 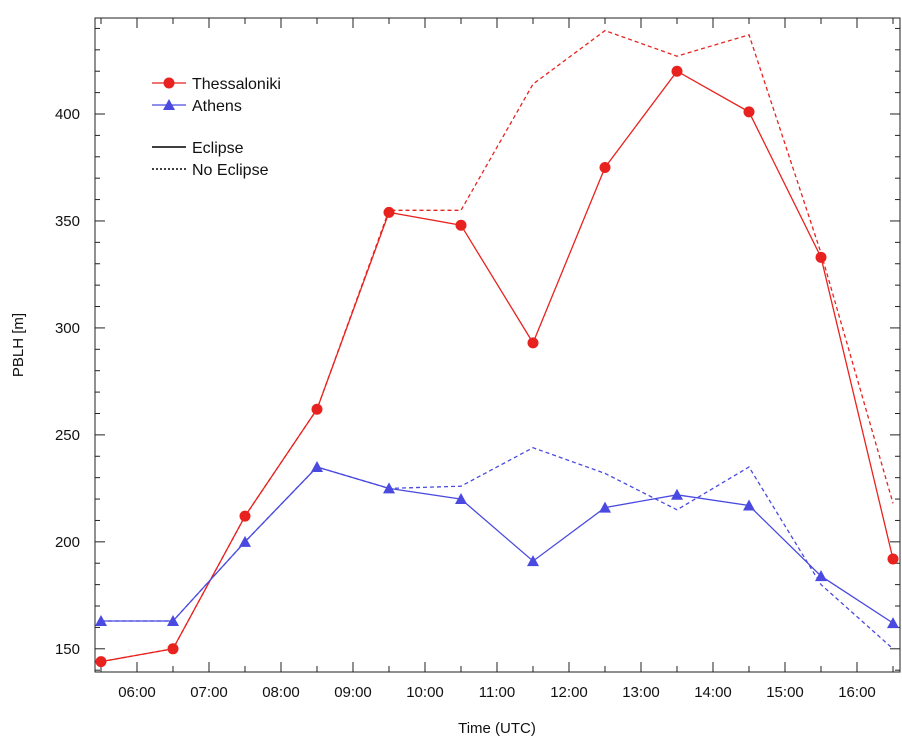 I want to click on legend-athens-marker, so click(x=169, y=104).